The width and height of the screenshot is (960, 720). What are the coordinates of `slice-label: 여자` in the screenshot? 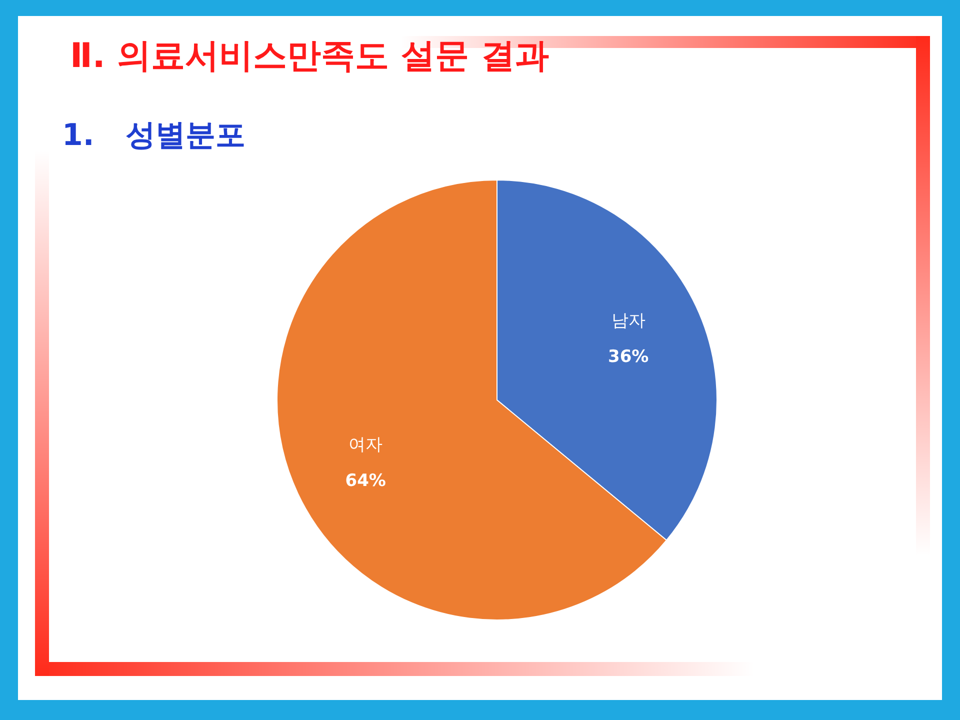 It's located at (365, 444).